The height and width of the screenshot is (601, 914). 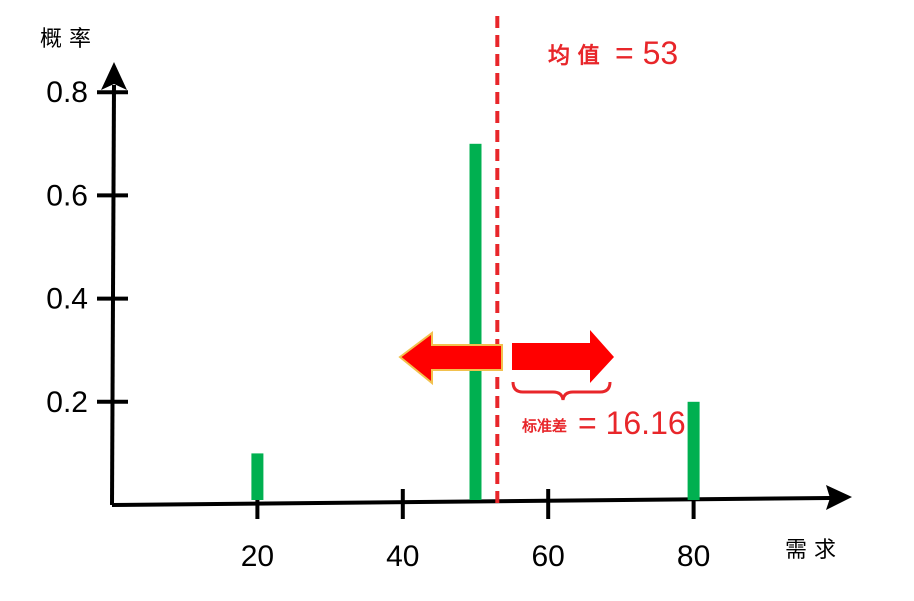 I want to click on x-tick-label: 60, so click(x=548, y=556).